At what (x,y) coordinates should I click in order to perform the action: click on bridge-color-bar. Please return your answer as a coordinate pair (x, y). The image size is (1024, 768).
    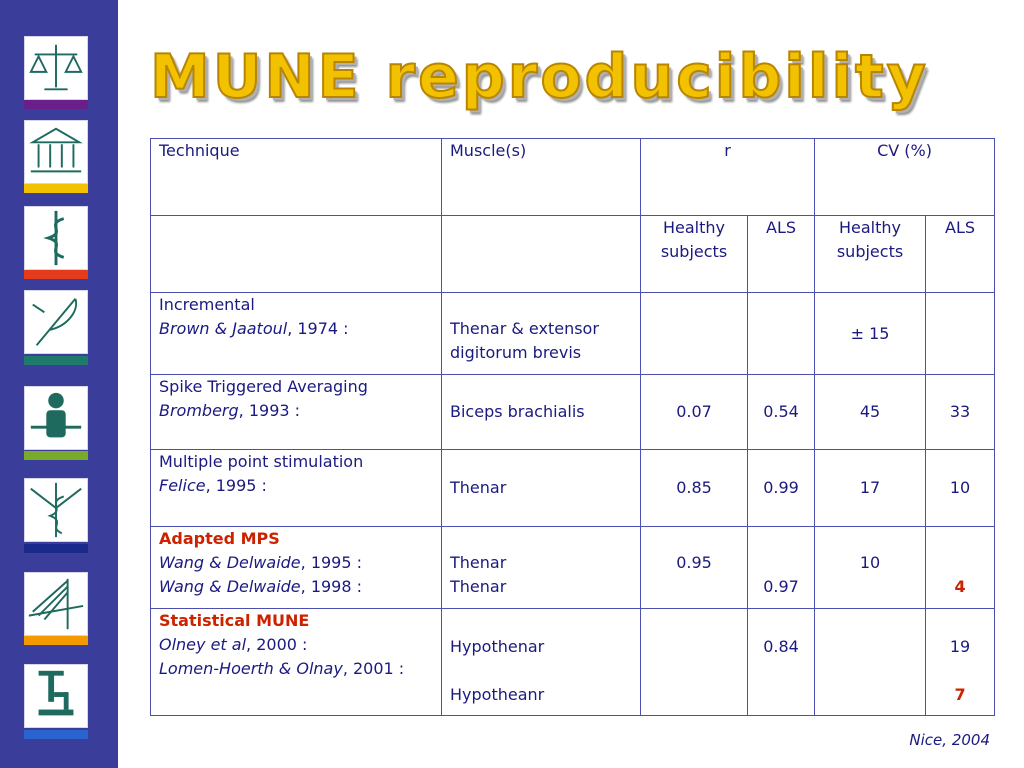
    Looking at the image, I should click on (56, 640).